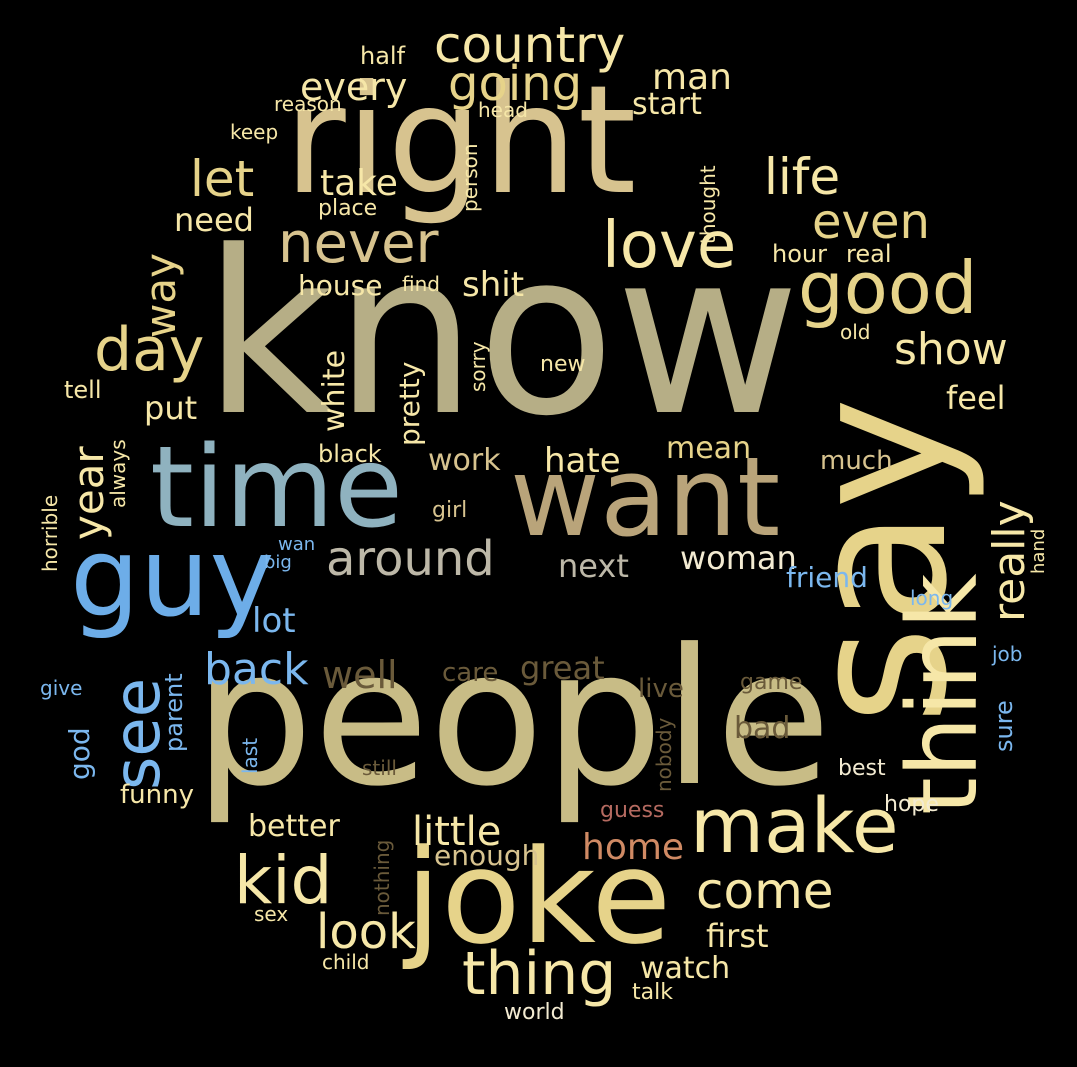 The width and height of the screenshot is (1077, 1067). Describe the element at coordinates (664, 754) in the screenshot. I see `word-nobody: nobody` at that location.